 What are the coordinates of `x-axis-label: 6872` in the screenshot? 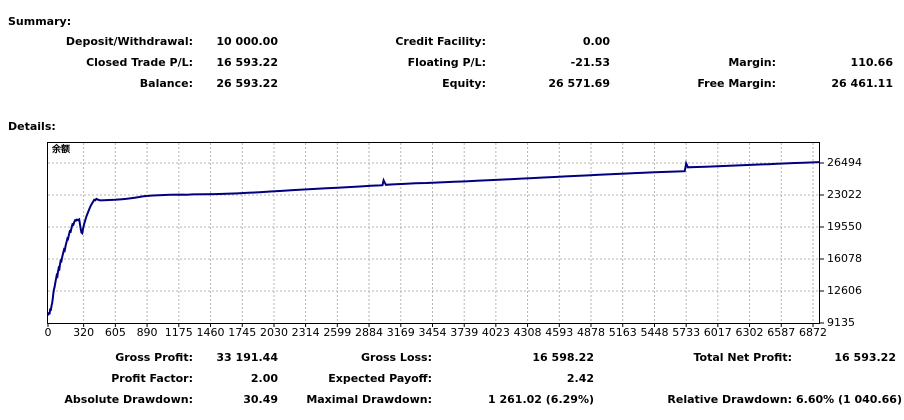 It's located at (812, 332).